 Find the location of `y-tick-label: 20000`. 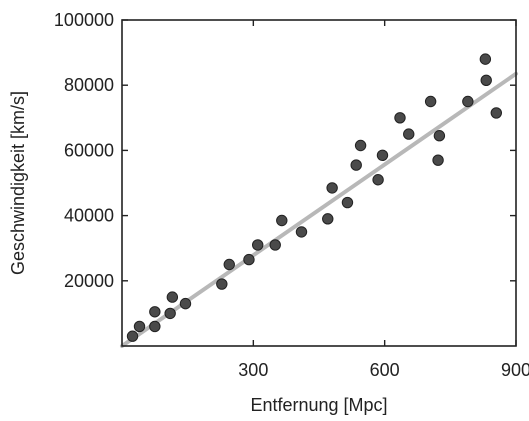

y-tick-label: 20000 is located at coordinates (89, 281).